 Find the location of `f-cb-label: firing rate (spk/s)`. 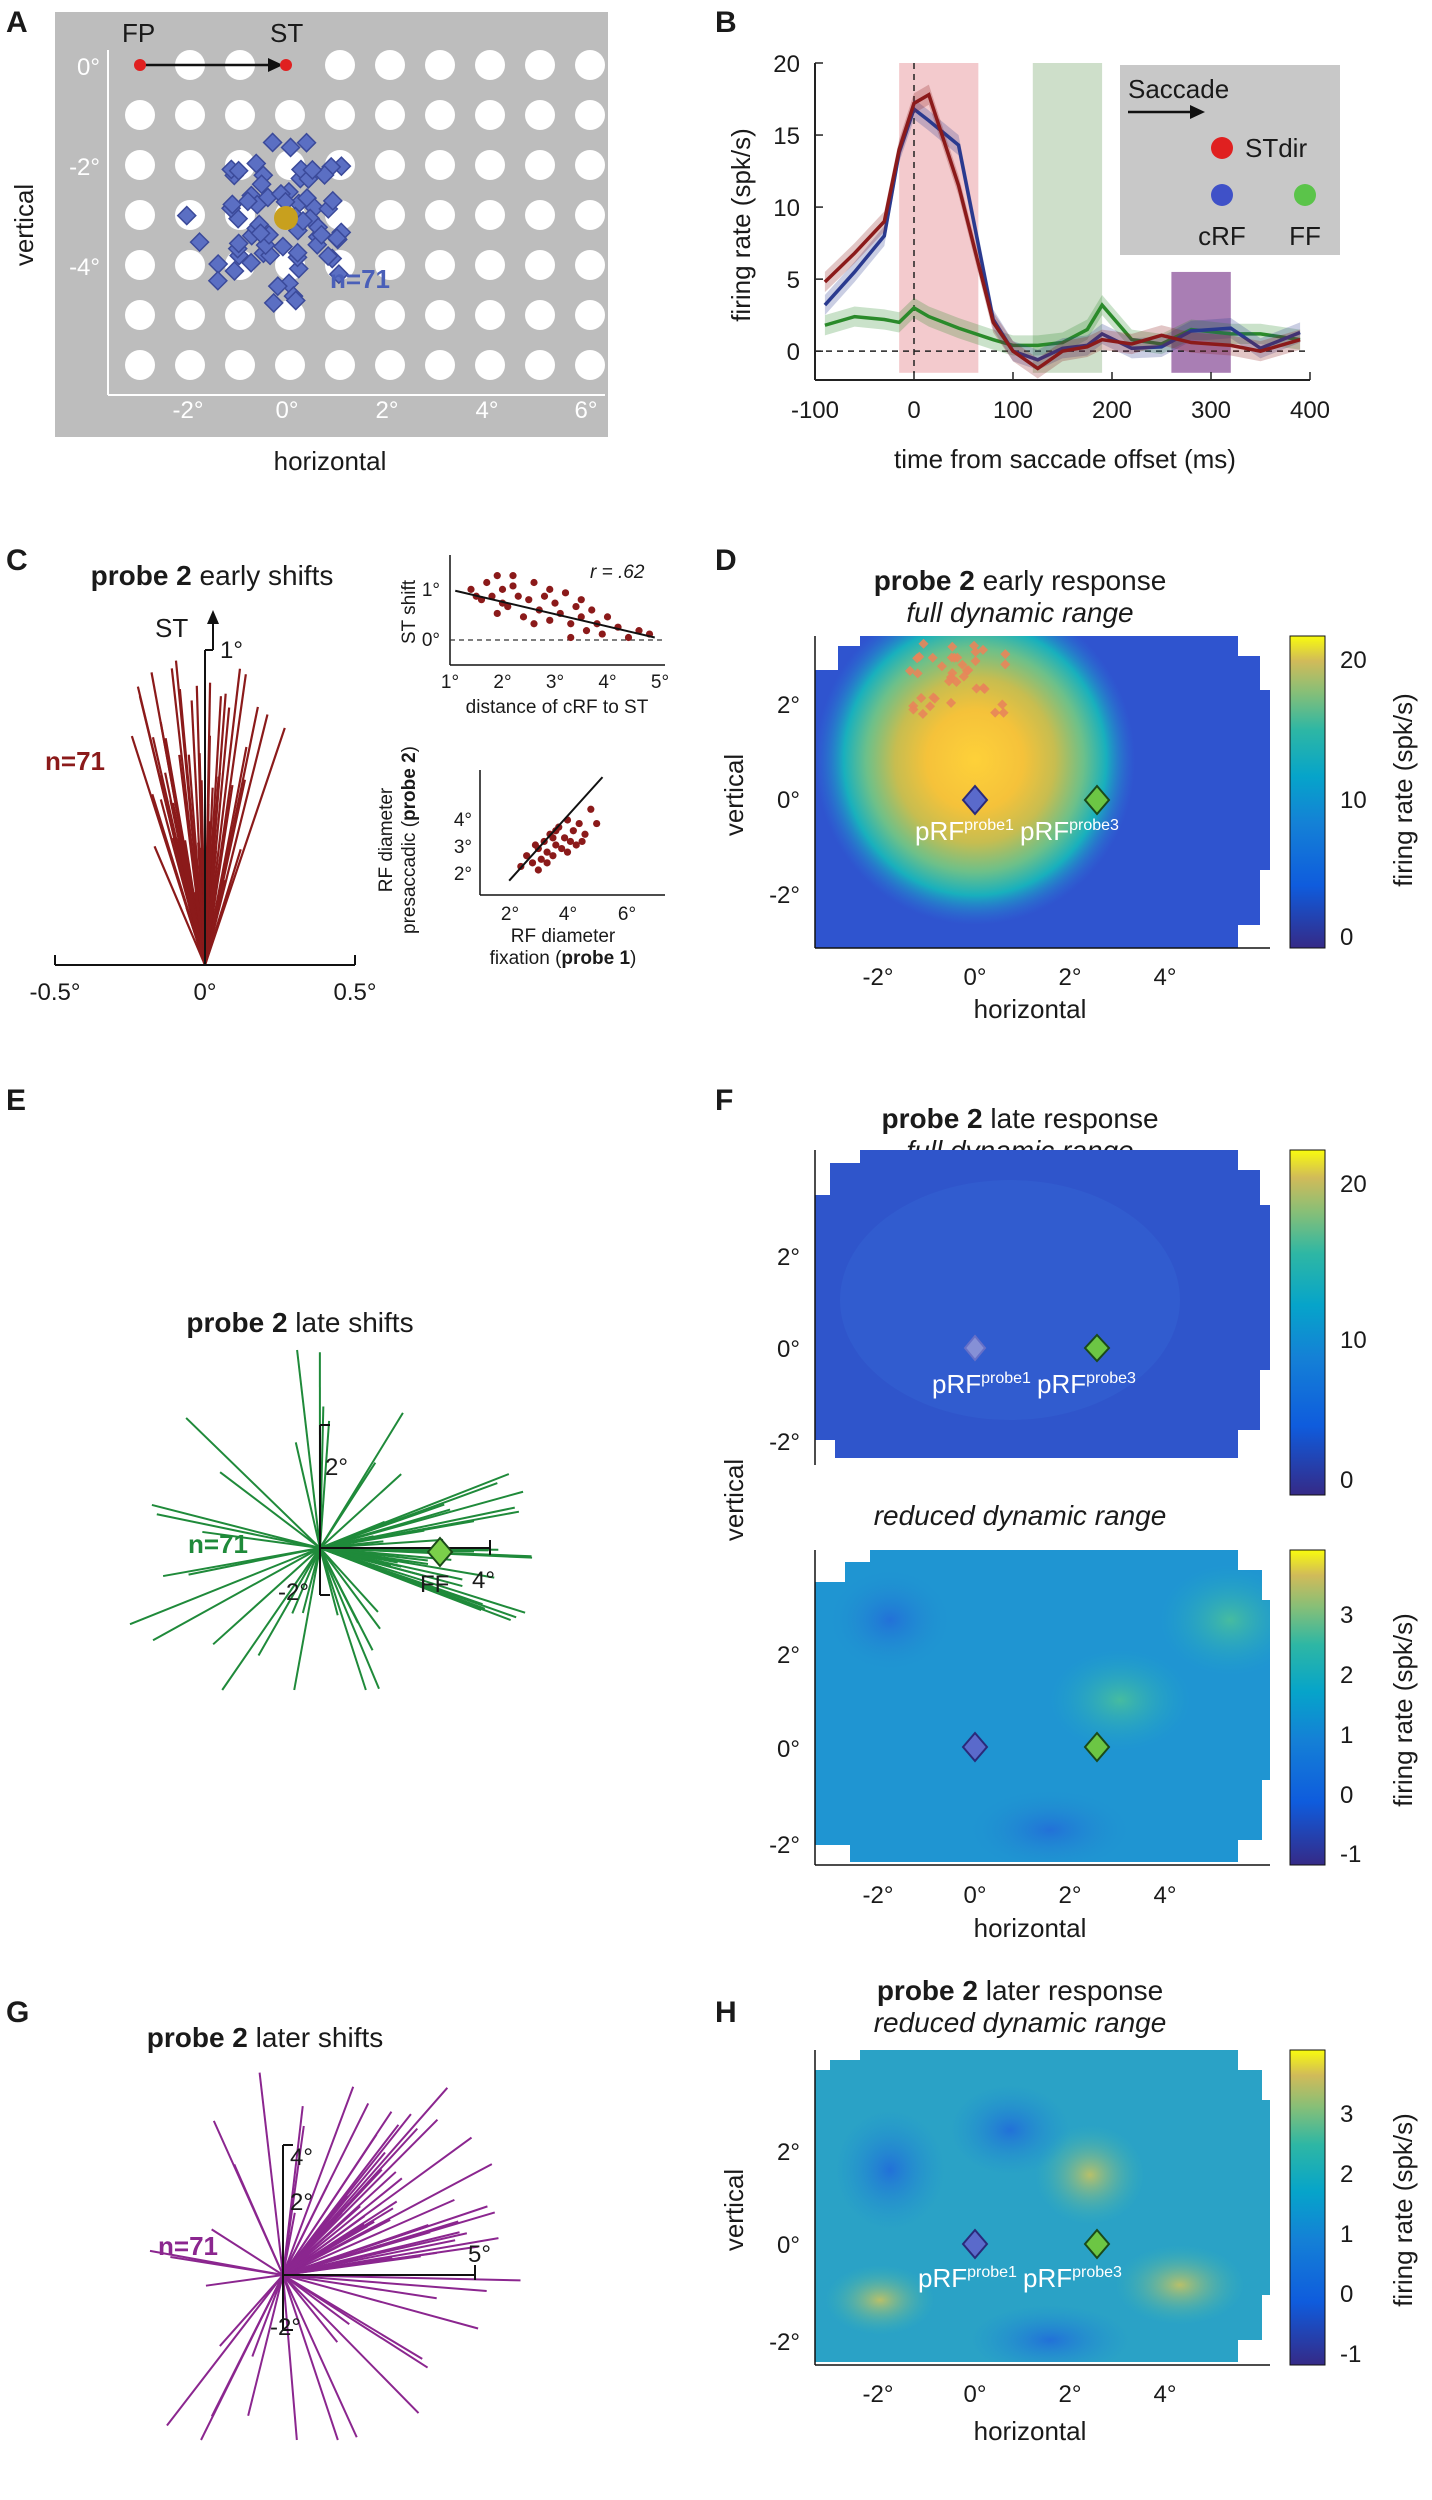

f-cb-label: firing rate (spk/s) is located at coordinates (1403, 1710).